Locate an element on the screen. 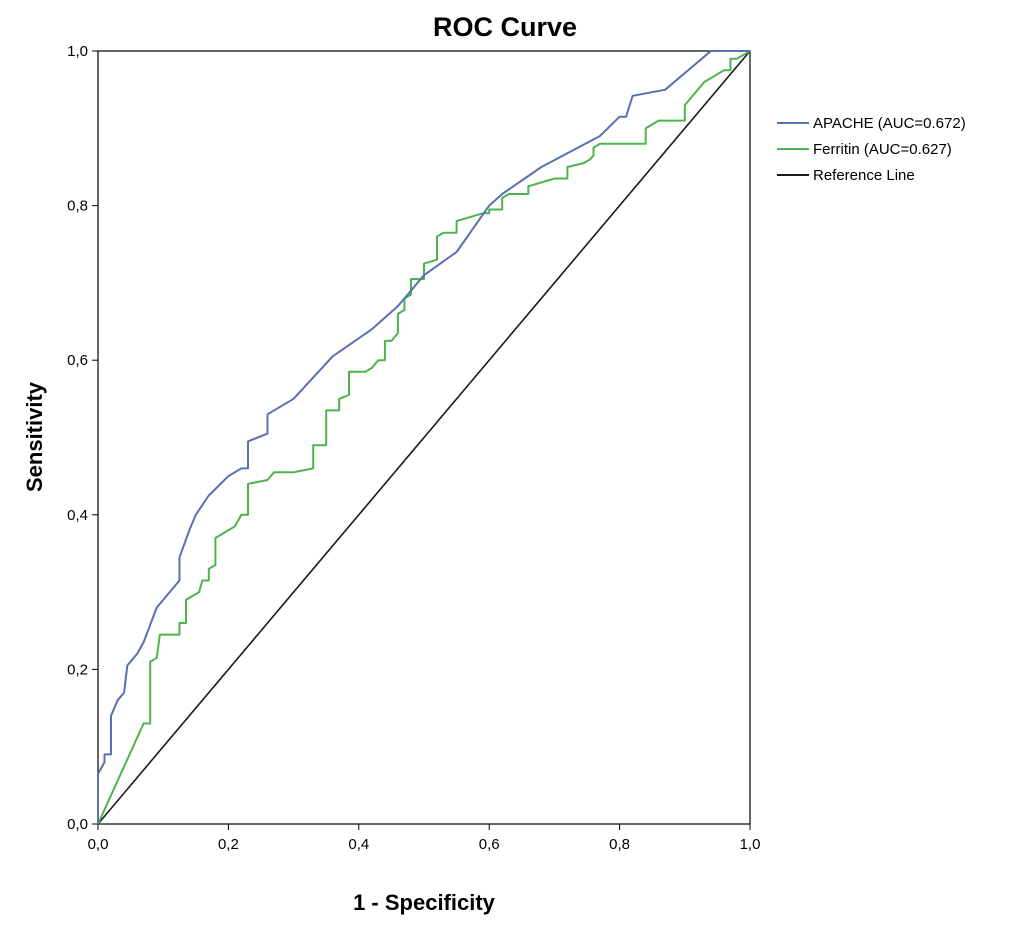 The width and height of the screenshot is (1015, 937). y-tick-label: 0,6 is located at coordinates (77, 360).